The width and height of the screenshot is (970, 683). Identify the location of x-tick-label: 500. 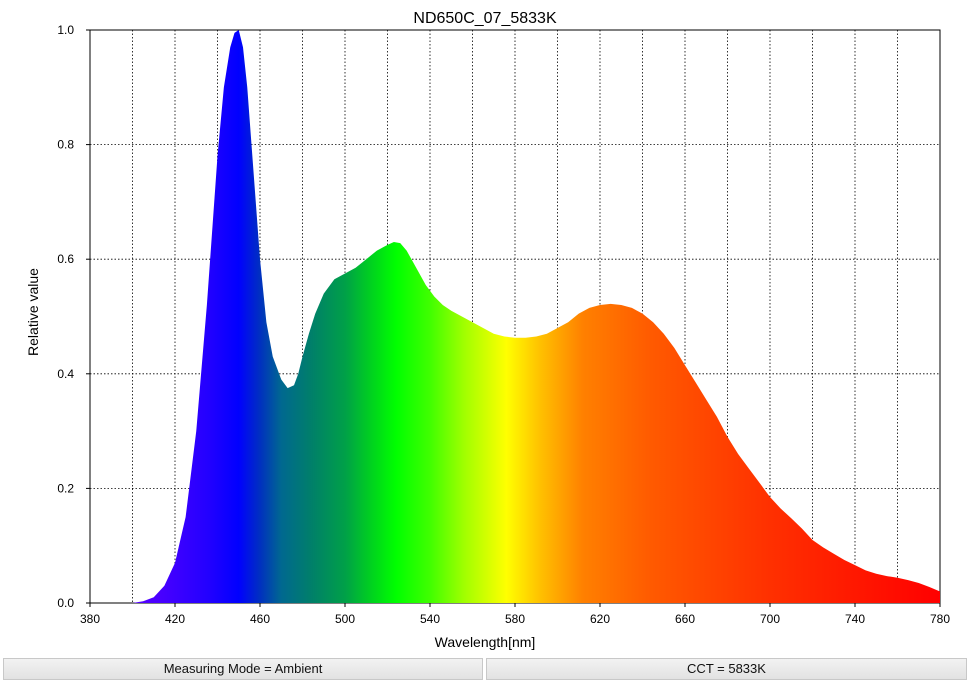
(345, 619).